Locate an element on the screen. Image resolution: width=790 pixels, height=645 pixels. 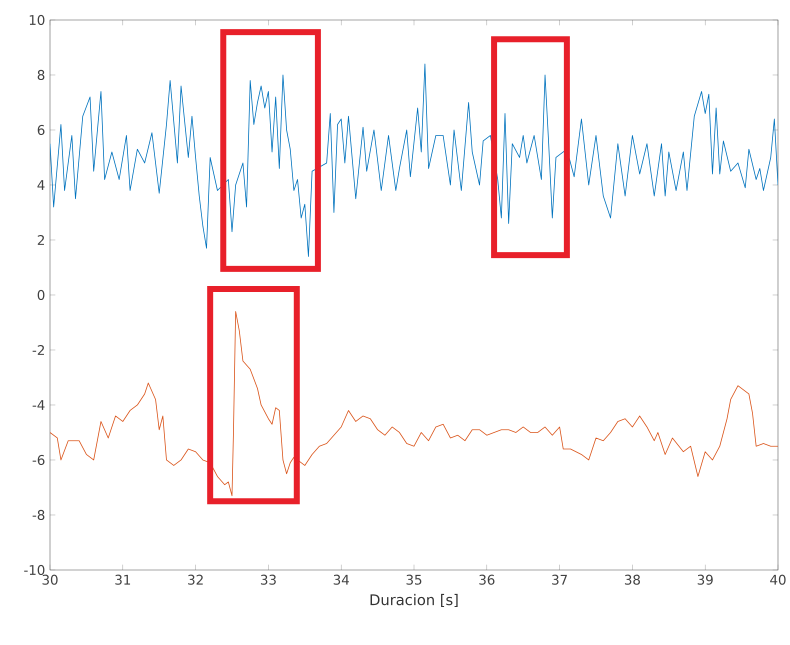
y-tick-label: -4 is located at coordinates (38, 405).